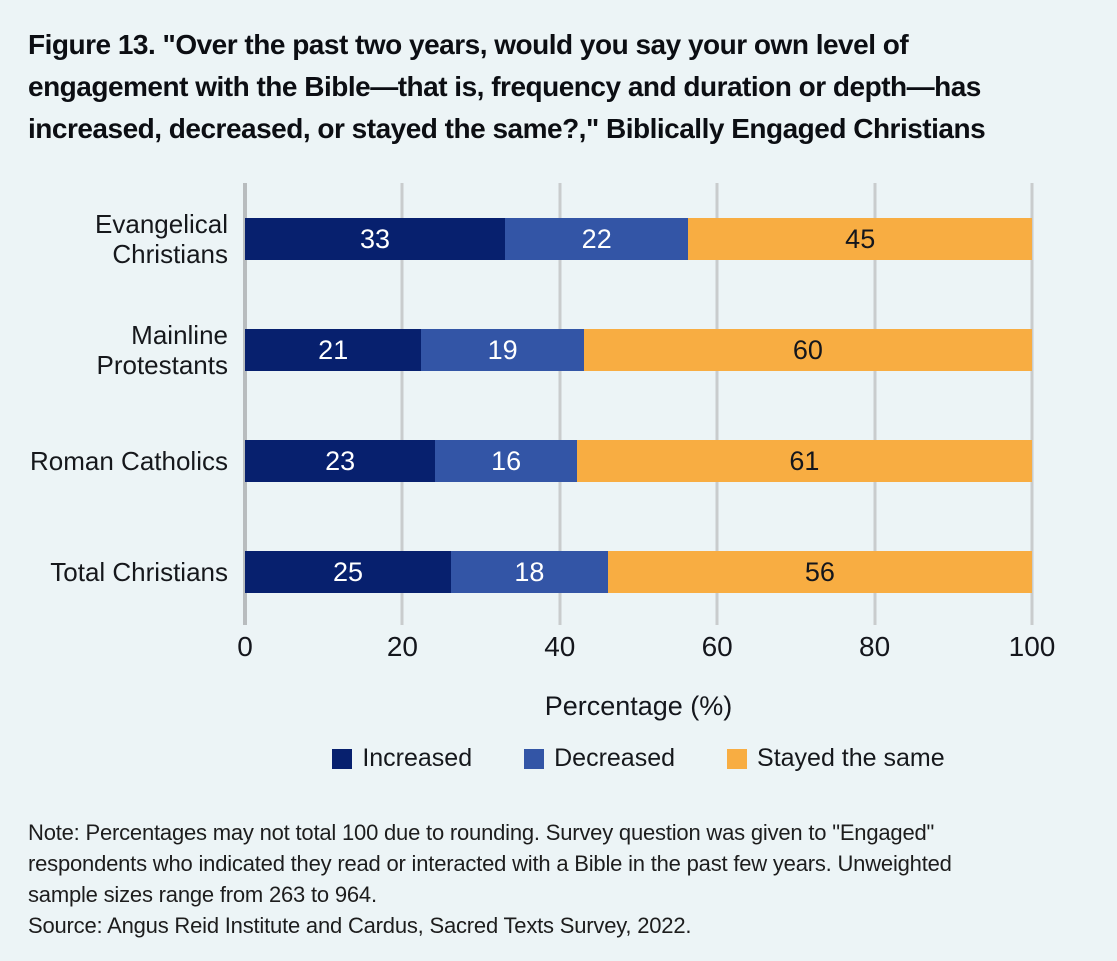  Describe the element at coordinates (245, 404) in the screenshot. I see `y-axis-line` at that location.